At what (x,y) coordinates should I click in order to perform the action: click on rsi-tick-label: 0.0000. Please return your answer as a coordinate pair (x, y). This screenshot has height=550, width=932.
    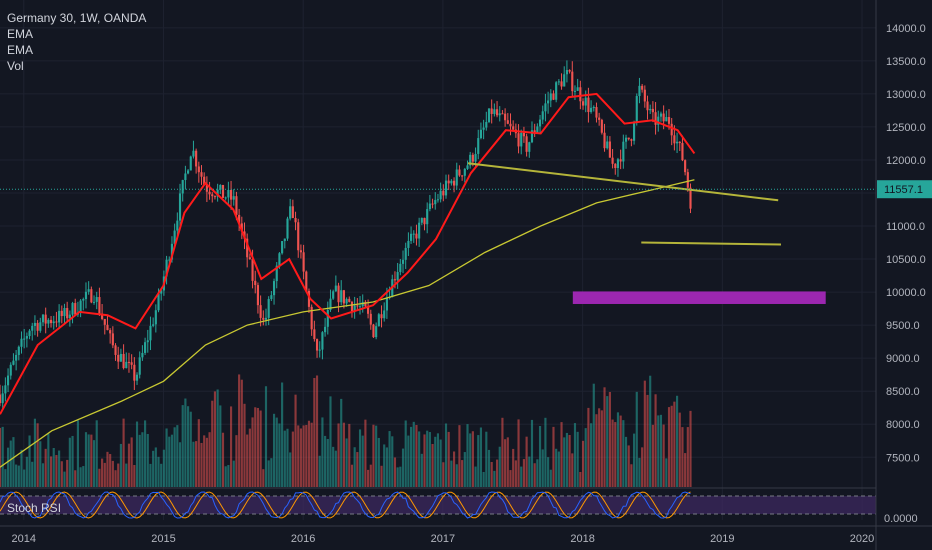
    Looking at the image, I should click on (901, 519).